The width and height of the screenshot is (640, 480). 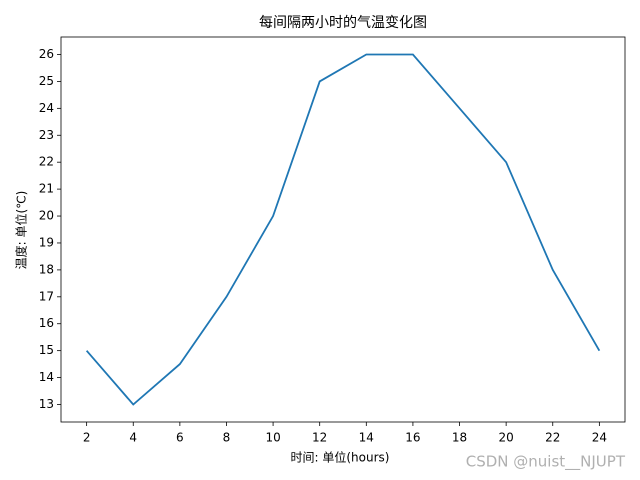 I want to click on x-tick-label: 6, so click(x=180, y=438).